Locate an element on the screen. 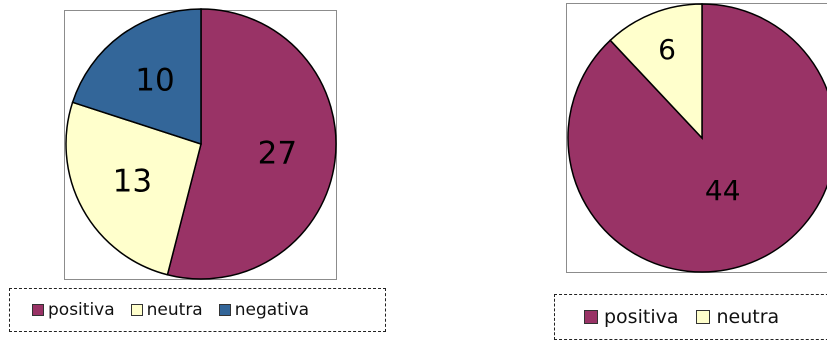 This screenshot has width=827, height=340. legend-swatch-negativa is located at coordinates (224, 310).